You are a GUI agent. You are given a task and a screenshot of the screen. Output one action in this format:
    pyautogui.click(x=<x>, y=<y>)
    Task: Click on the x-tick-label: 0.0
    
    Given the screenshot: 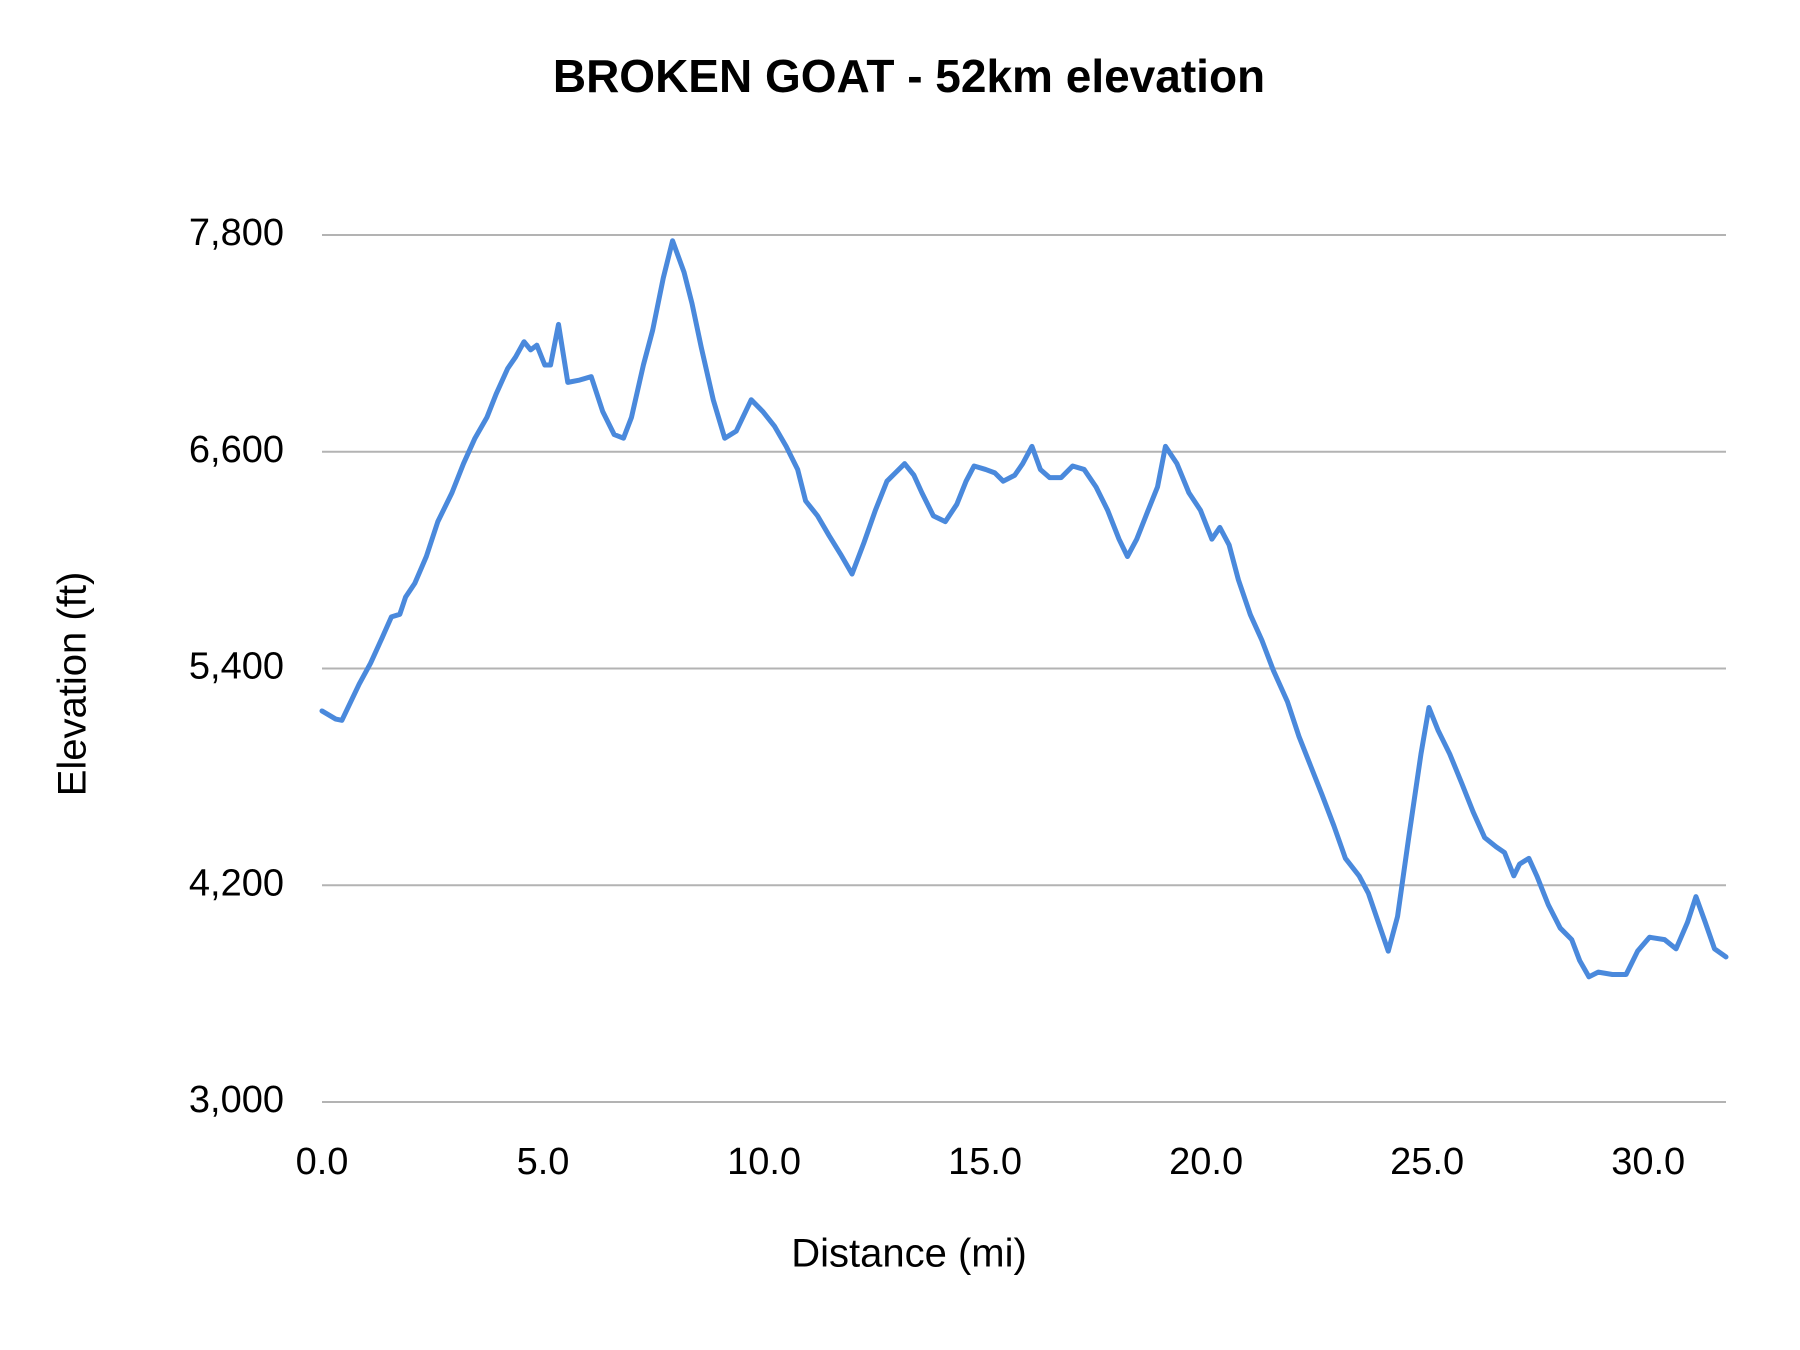 What is the action you would take?
    pyautogui.click(x=322, y=1162)
    